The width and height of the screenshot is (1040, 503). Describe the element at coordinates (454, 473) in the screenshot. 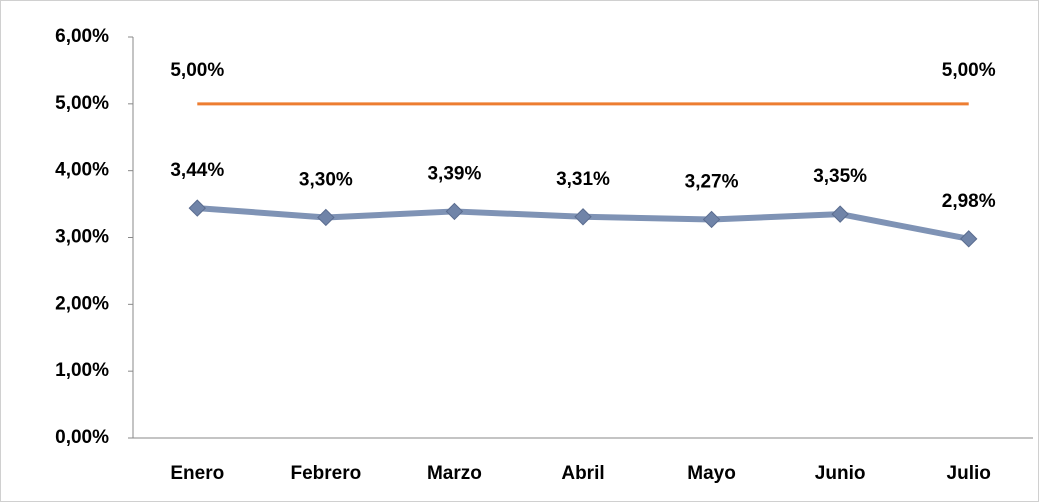

I see `x-tick-label: Marzo` at that location.